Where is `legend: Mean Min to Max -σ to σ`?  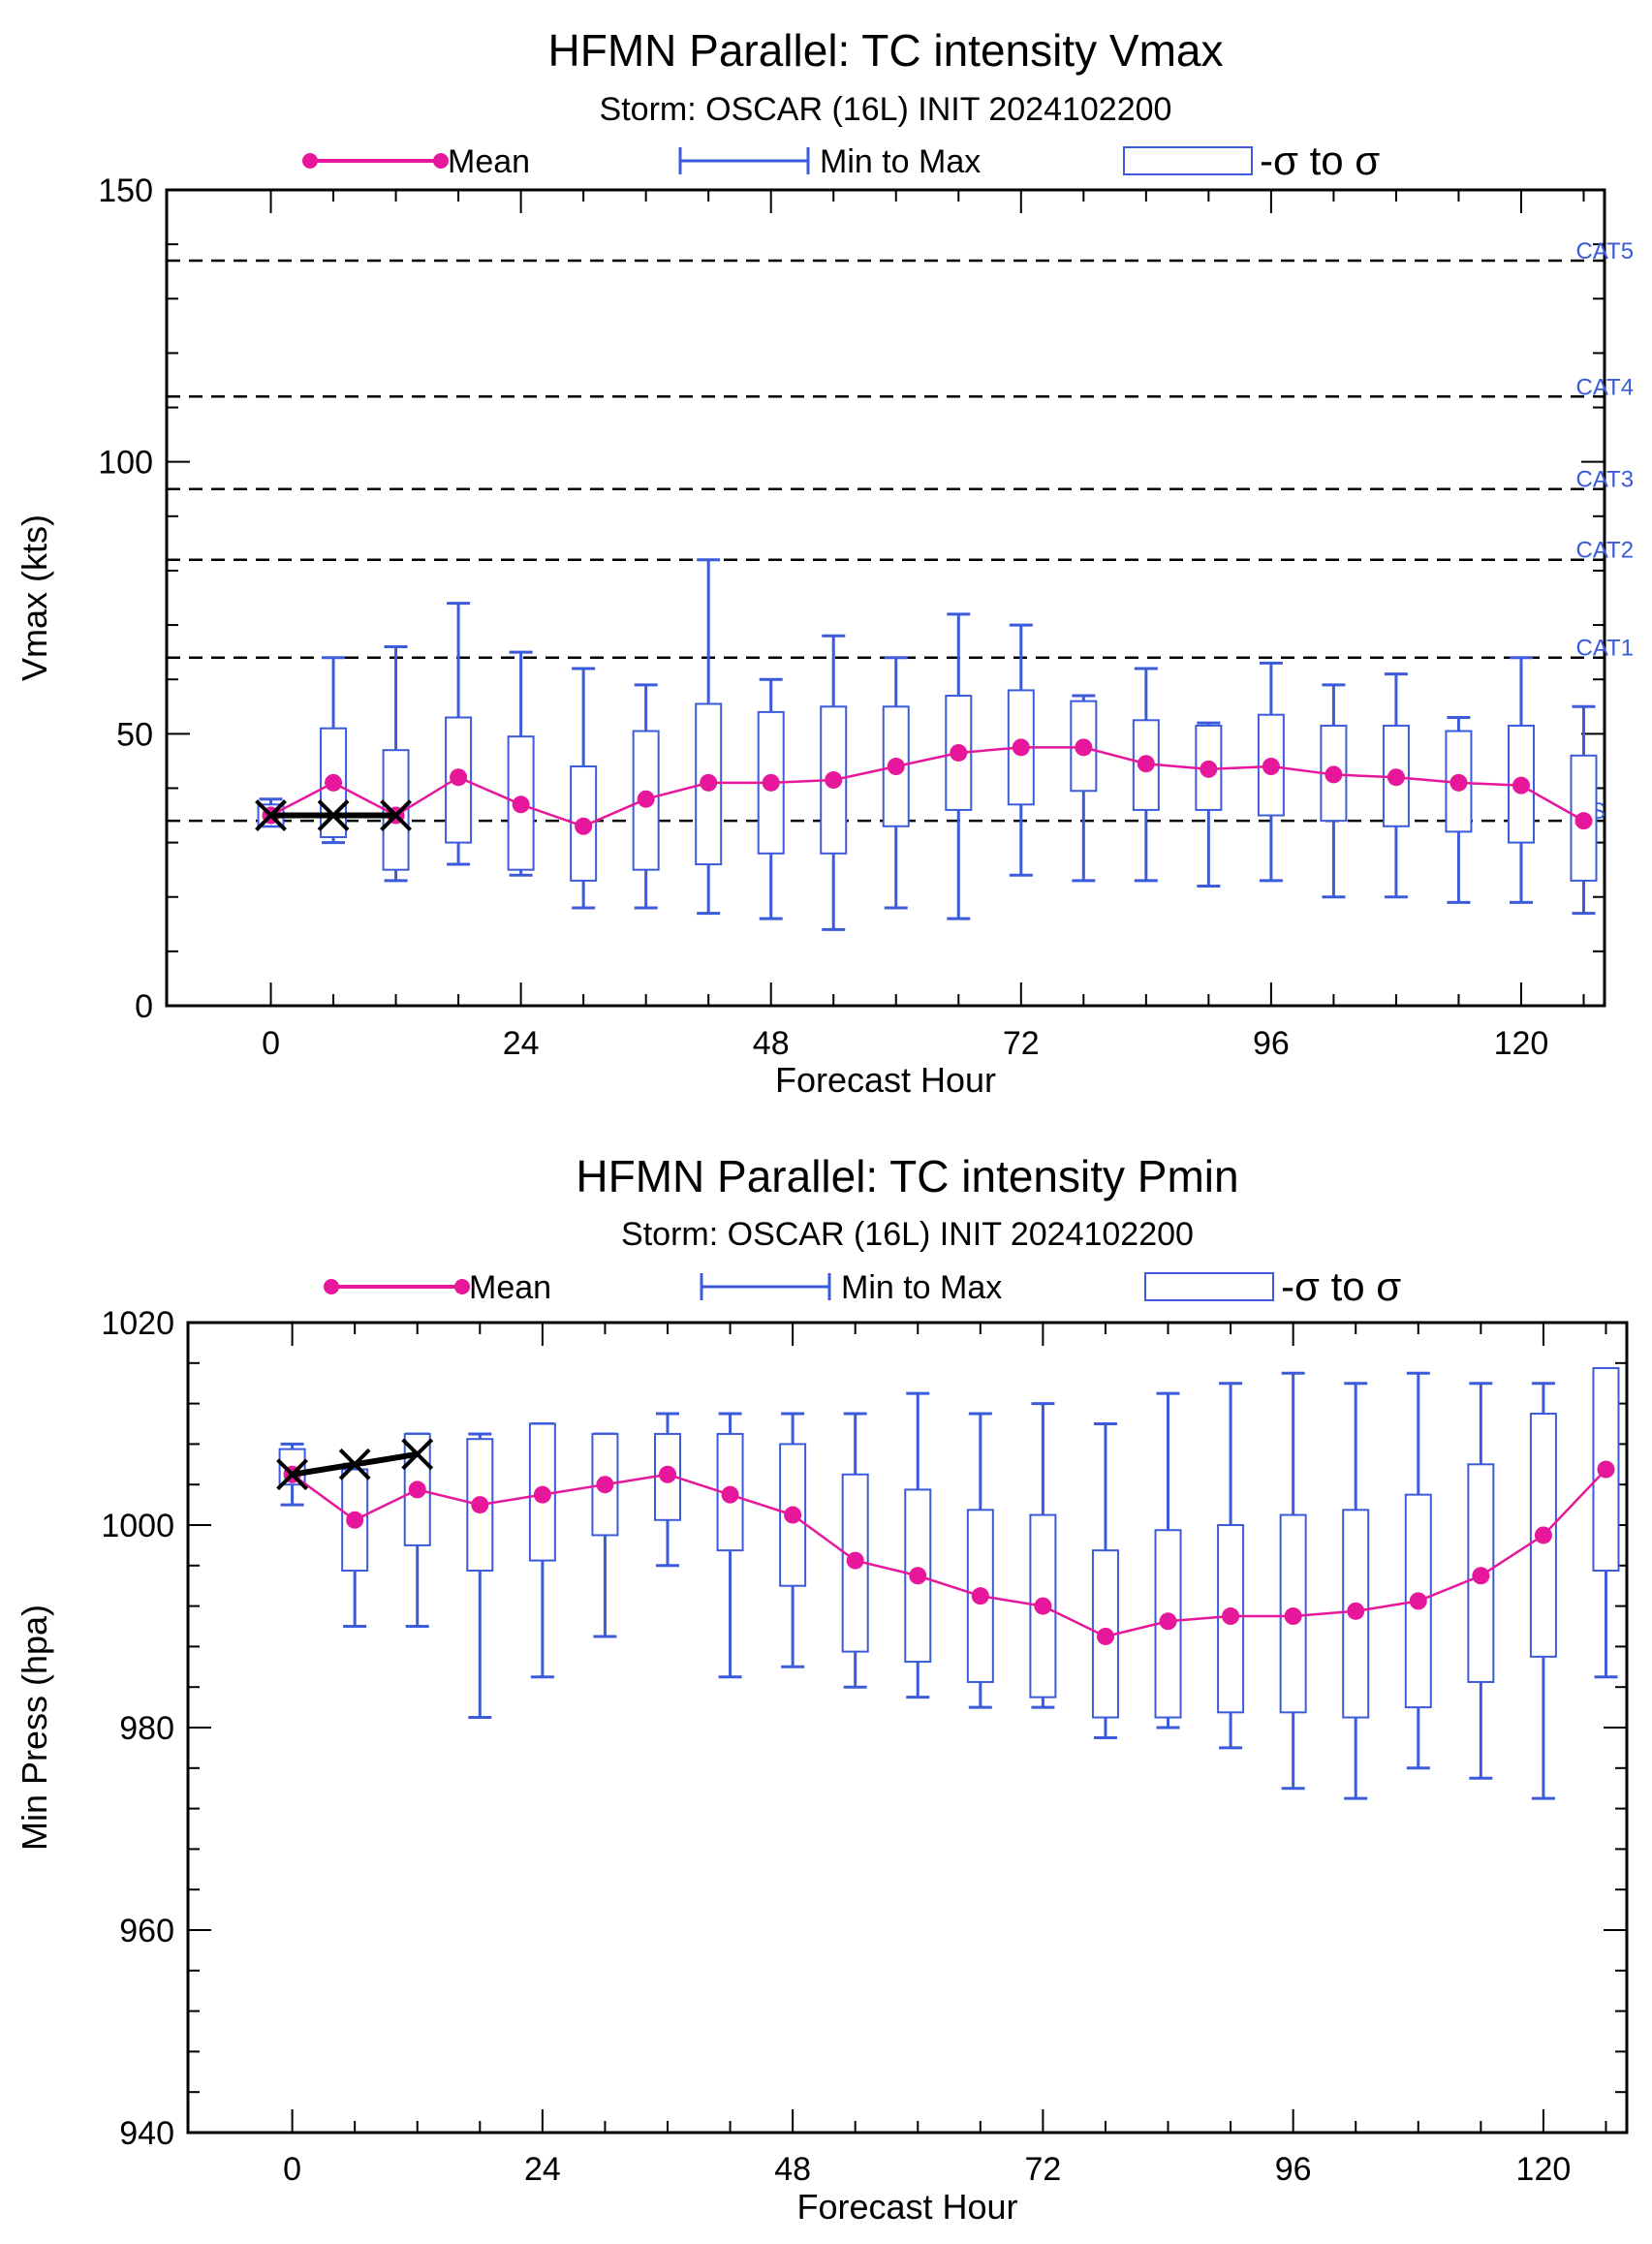 legend: Mean Min to Max -σ to σ is located at coordinates (862, 1286).